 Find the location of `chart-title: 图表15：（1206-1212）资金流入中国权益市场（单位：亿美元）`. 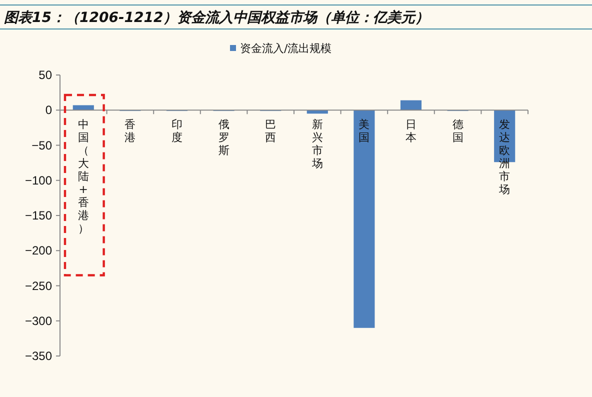

chart-title: 图表15：（1206-1212）资金流入中国权益市场（单位：亿美元） is located at coordinates (217, 17).